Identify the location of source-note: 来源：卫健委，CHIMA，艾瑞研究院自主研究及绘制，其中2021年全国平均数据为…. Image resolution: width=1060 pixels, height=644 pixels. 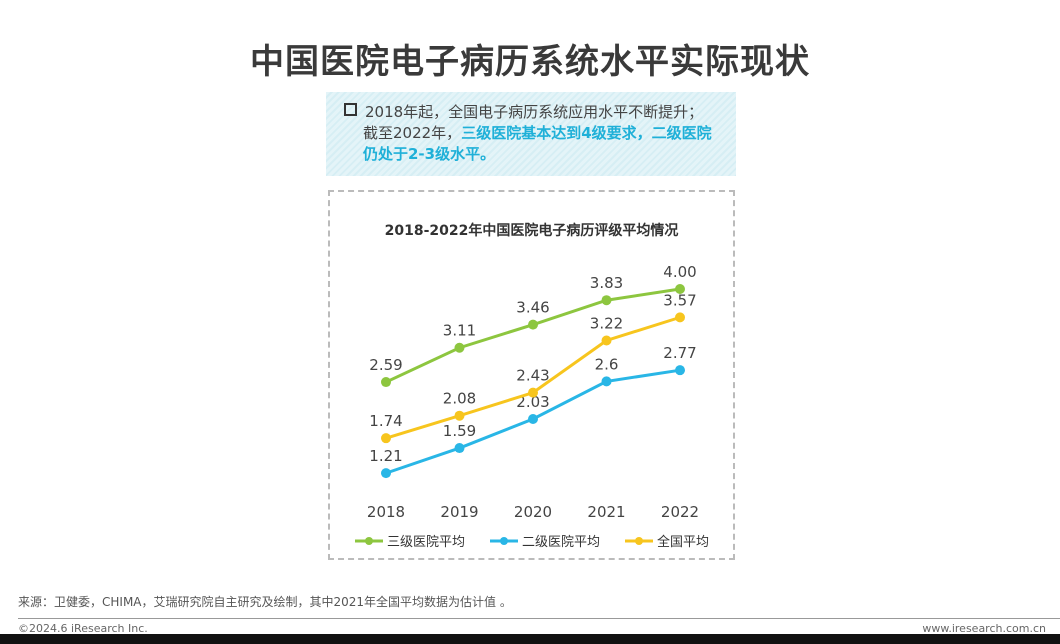
(265, 602).